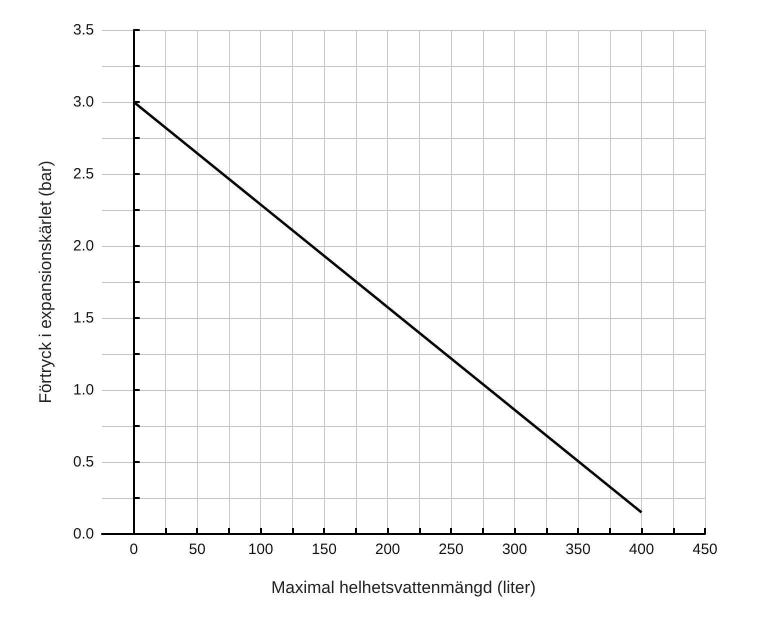  What do you see at coordinates (83, 174) in the screenshot?
I see `y-tick-label: 2.5` at bounding box center [83, 174].